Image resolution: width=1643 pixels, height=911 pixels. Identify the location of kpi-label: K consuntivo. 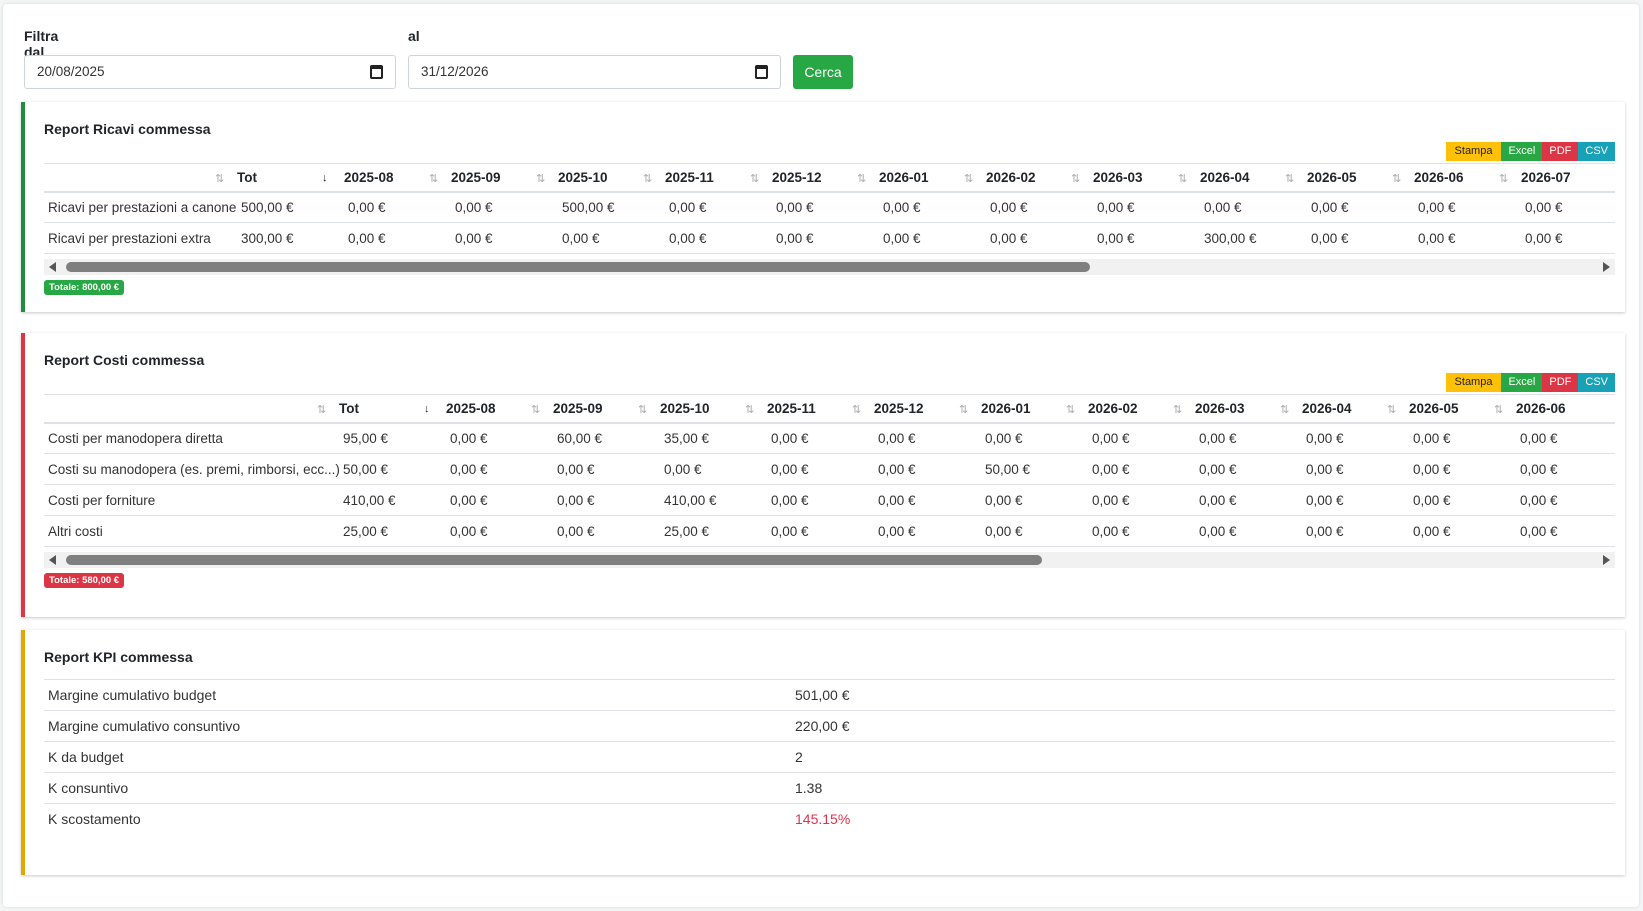
(88, 788).